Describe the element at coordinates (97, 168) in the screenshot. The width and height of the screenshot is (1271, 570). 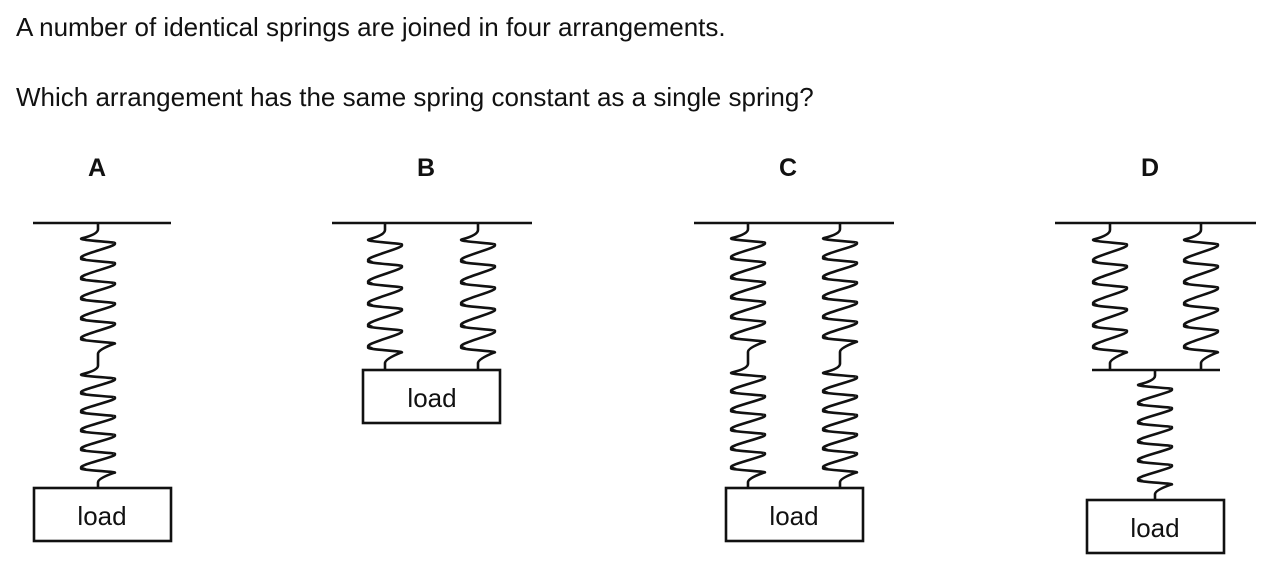
I see `option-a-label: A` at that location.